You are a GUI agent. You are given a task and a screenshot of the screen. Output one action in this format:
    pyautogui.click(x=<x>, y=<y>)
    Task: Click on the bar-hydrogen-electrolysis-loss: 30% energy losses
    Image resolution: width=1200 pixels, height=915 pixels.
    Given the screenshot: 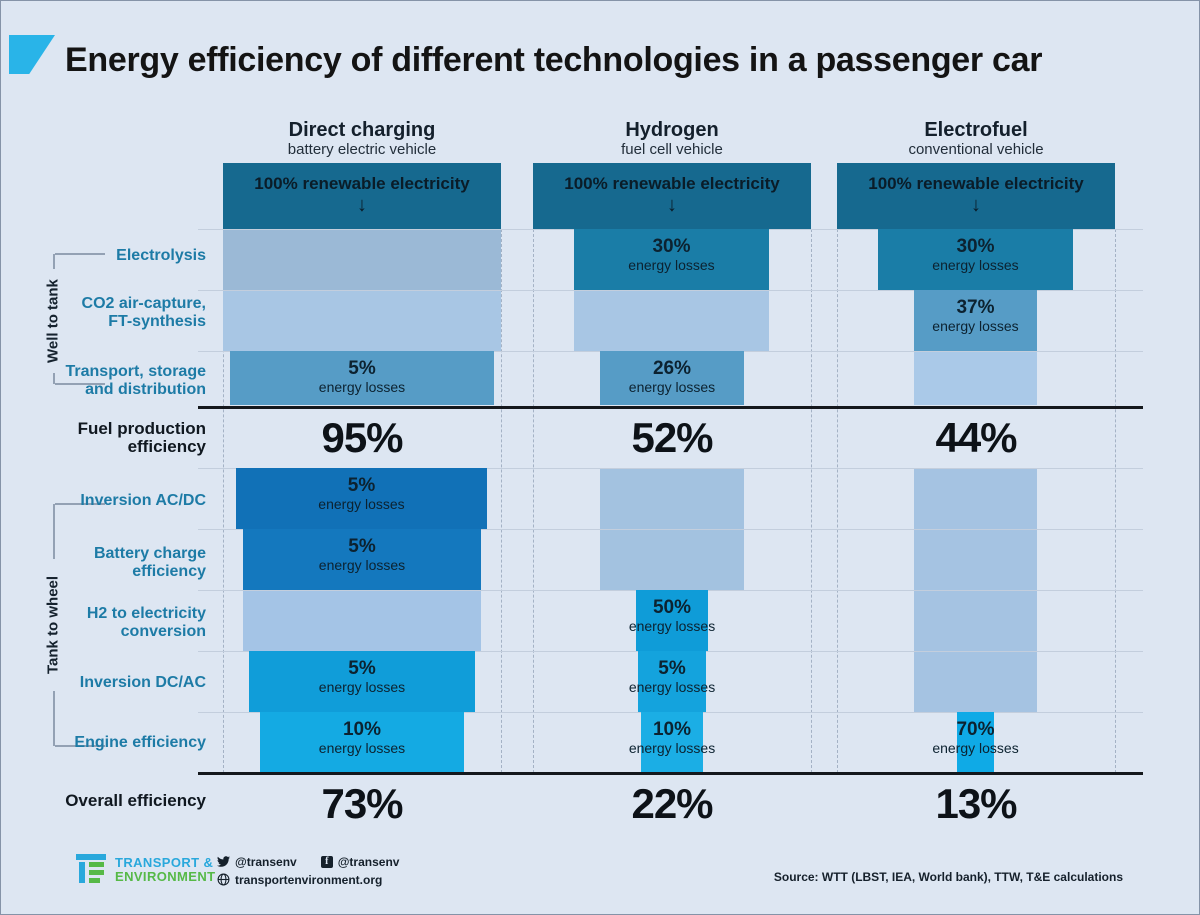 What is the action you would take?
    pyautogui.click(x=671, y=259)
    